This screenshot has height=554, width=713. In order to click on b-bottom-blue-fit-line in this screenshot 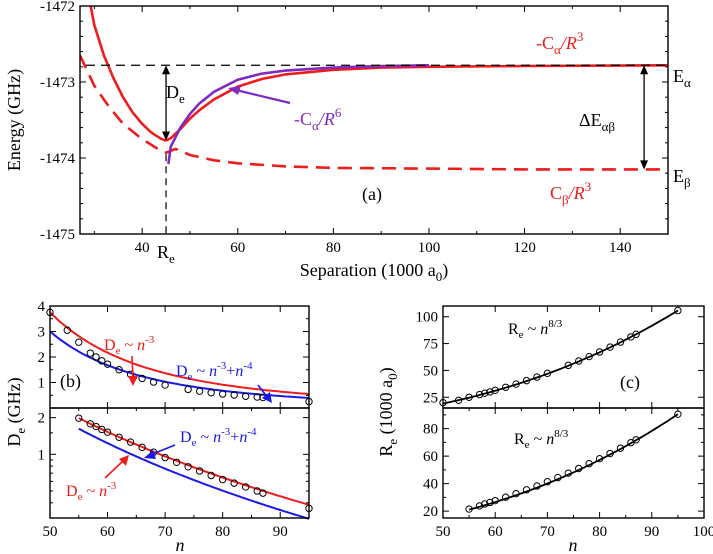, I will do `click(194, 473)`.